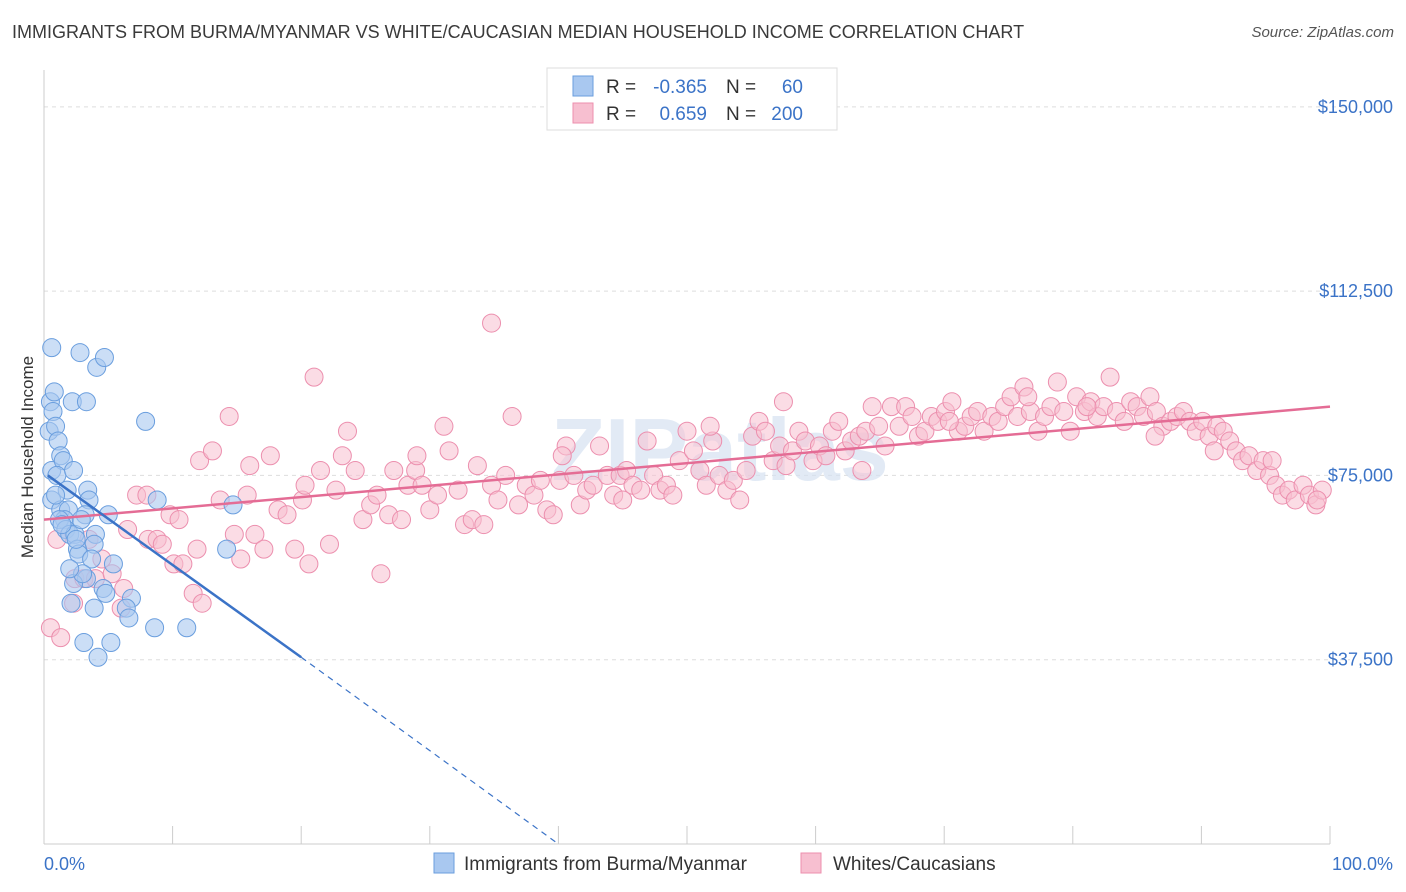  Describe the element at coordinates (792, 87) in the screenshot. I see `legend-n-value-1: 60` at that location.